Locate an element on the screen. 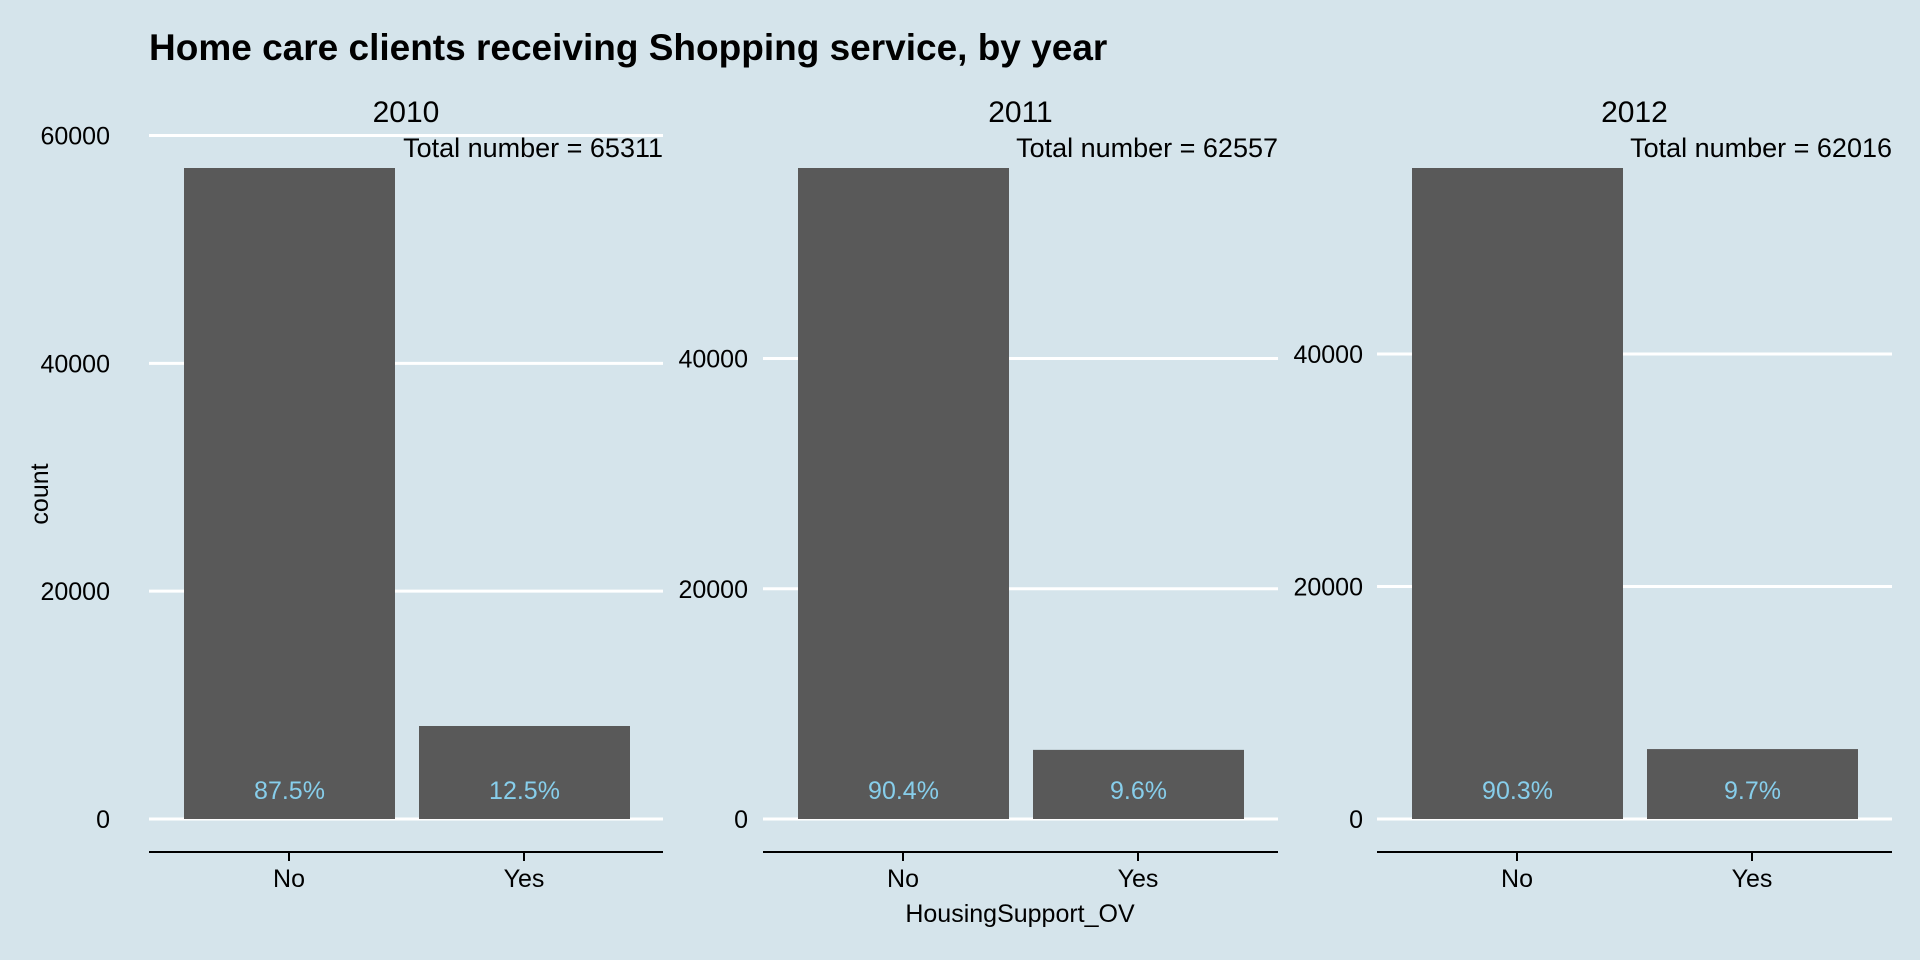 Image resolution: width=1920 pixels, height=960 pixels. facet-title: 2010 is located at coordinates (406, 112).